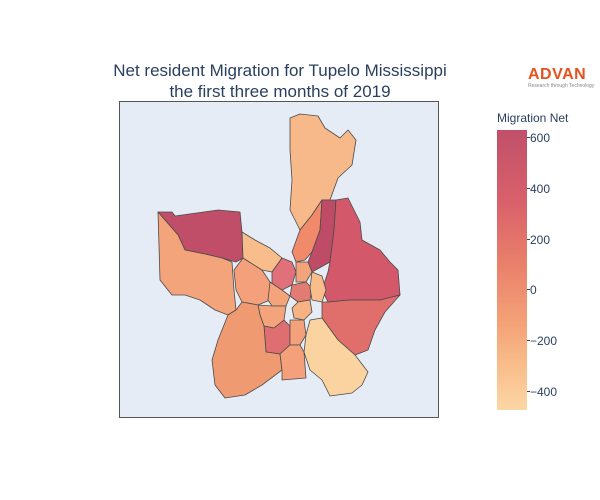  What do you see at coordinates (318, 287) in the screenshot?
I see `region-center-d` at bounding box center [318, 287].